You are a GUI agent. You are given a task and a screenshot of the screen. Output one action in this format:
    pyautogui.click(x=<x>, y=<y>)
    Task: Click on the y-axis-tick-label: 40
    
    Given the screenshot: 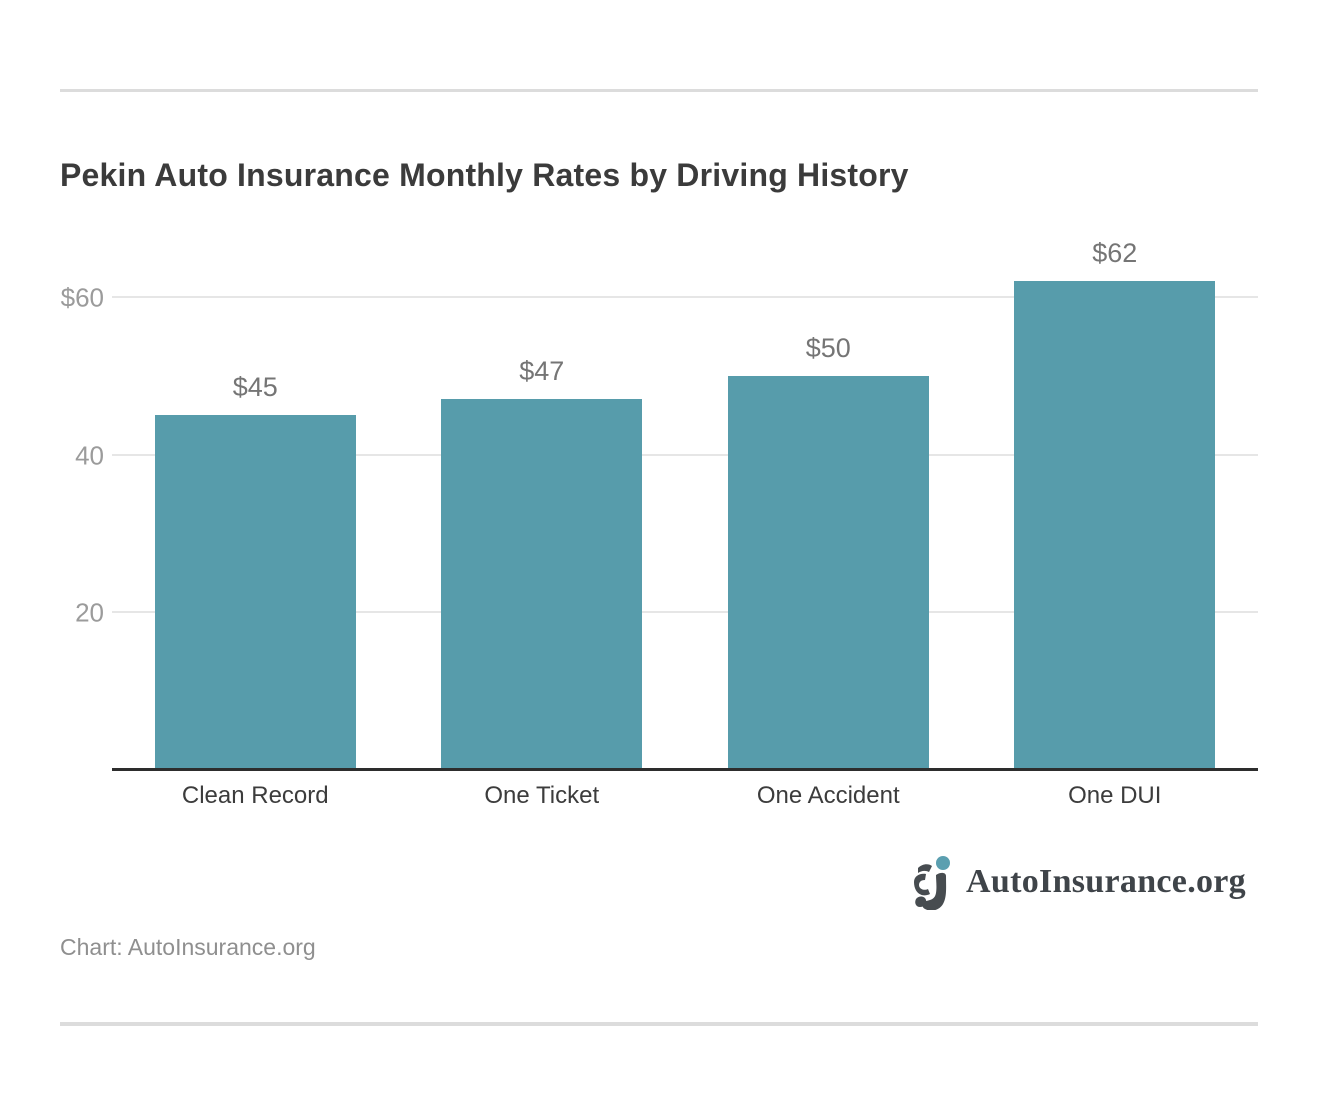 What is the action you would take?
    pyautogui.click(x=89, y=455)
    